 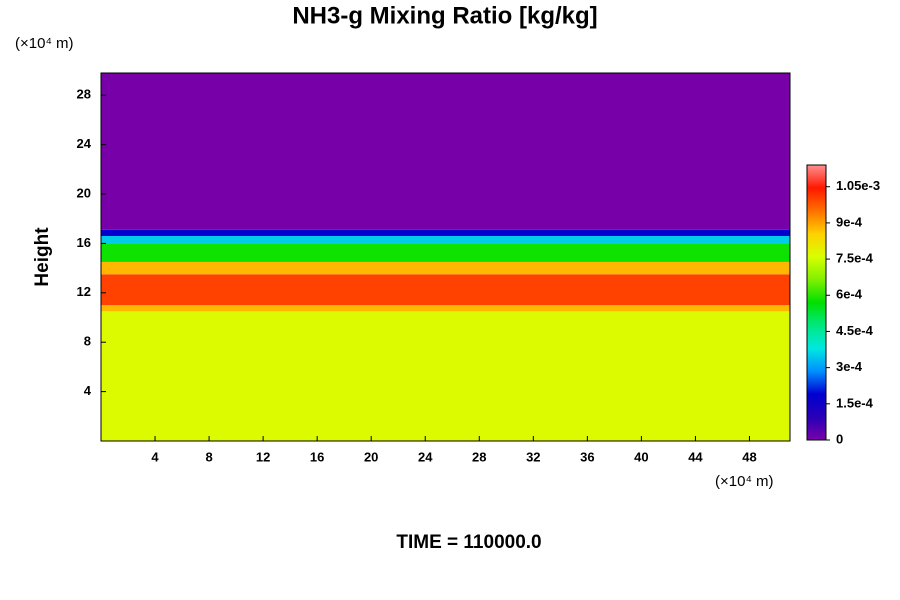 What do you see at coordinates (84, 192) in the screenshot?
I see `y-tick-label: 20` at bounding box center [84, 192].